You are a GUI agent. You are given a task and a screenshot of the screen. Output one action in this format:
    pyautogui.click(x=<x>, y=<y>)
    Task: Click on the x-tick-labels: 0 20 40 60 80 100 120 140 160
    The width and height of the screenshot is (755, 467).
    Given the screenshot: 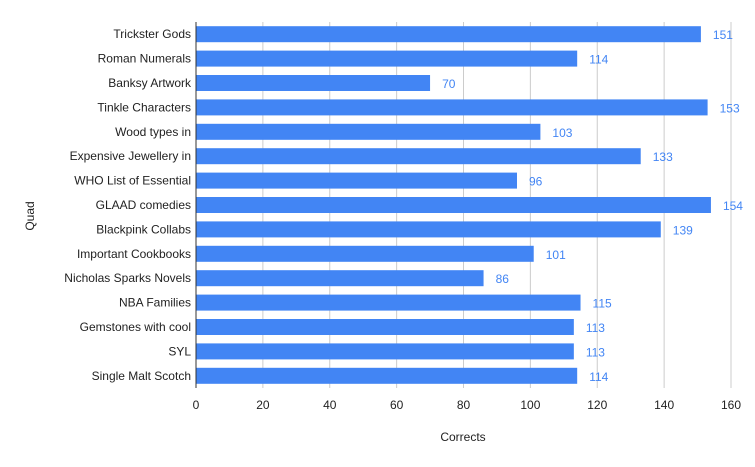 What is the action you would take?
    pyautogui.click(x=467, y=405)
    